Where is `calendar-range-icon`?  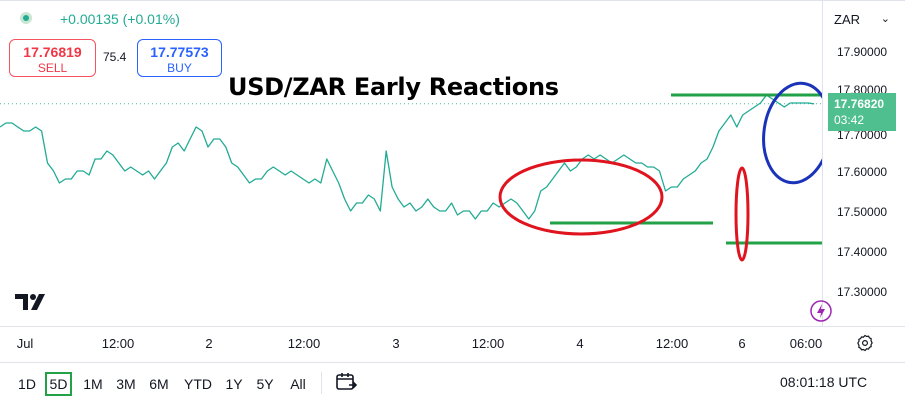
calendar-range-icon is located at coordinates (346, 382).